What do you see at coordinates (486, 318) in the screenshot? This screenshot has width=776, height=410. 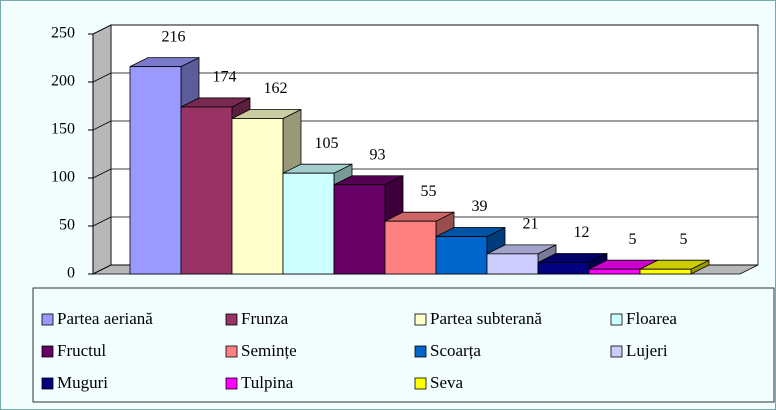 I see `legend-label: Partea subterană` at bounding box center [486, 318].